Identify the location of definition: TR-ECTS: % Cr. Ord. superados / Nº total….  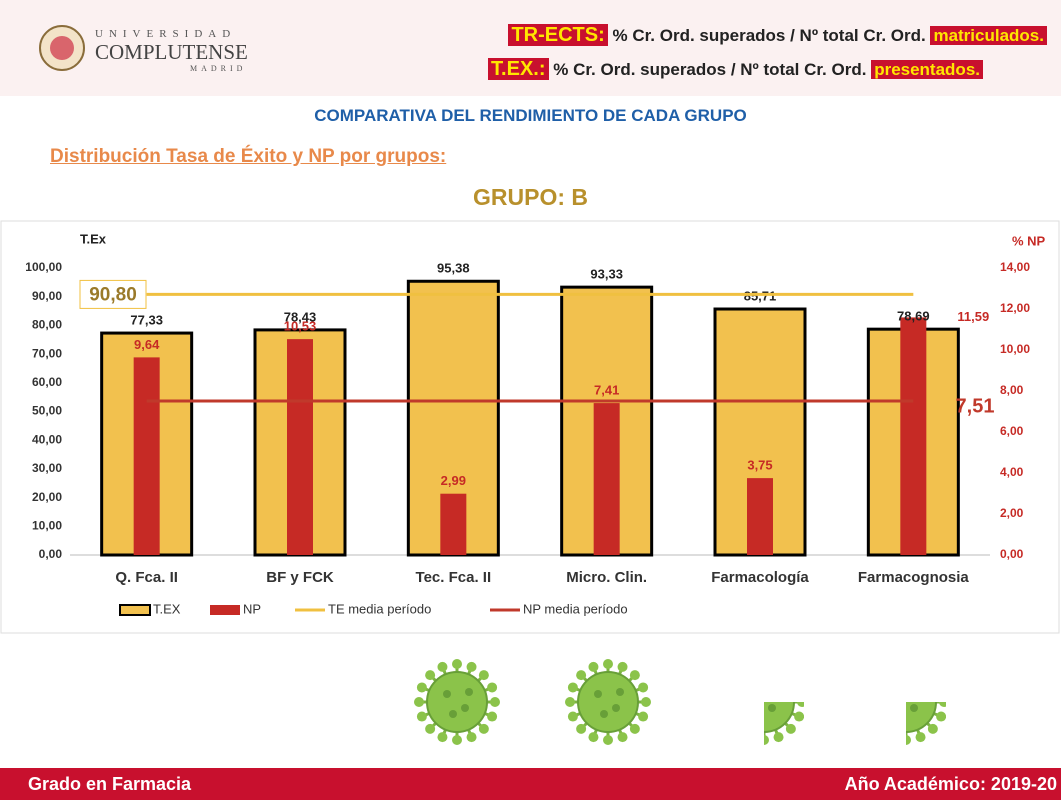
(777, 35).